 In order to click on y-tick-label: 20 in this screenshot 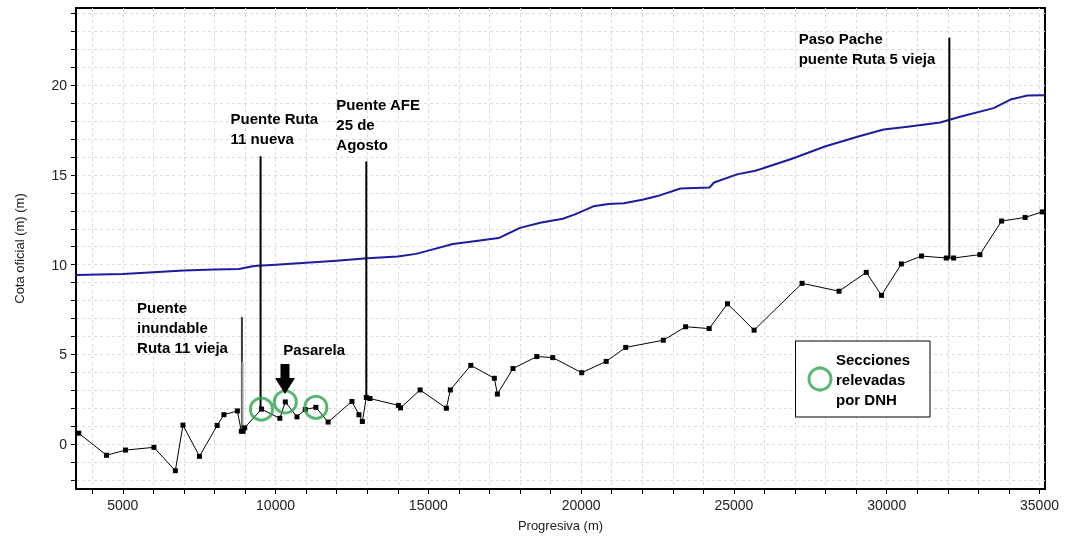, I will do `click(59, 85)`.